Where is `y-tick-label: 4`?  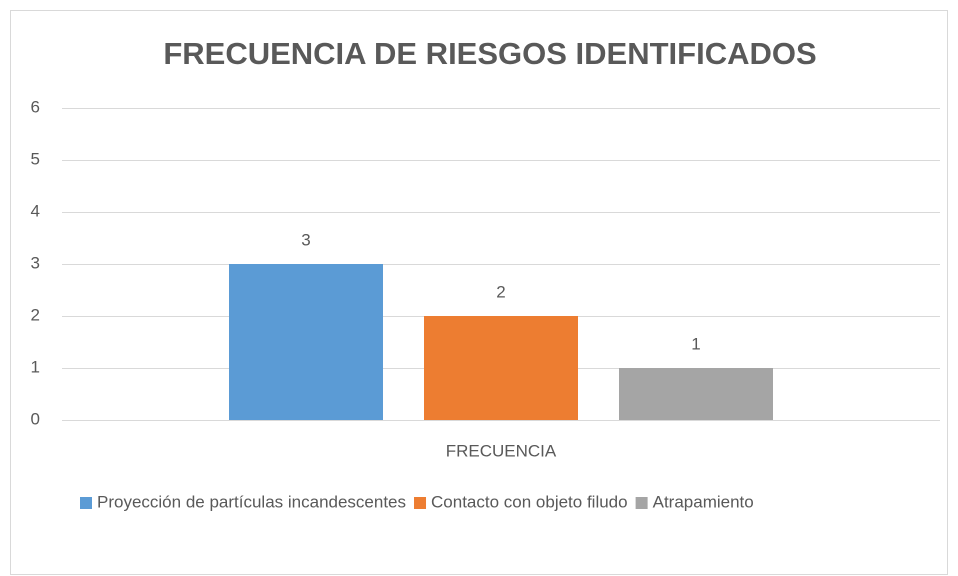
y-tick-label: 4 is located at coordinates (35, 210).